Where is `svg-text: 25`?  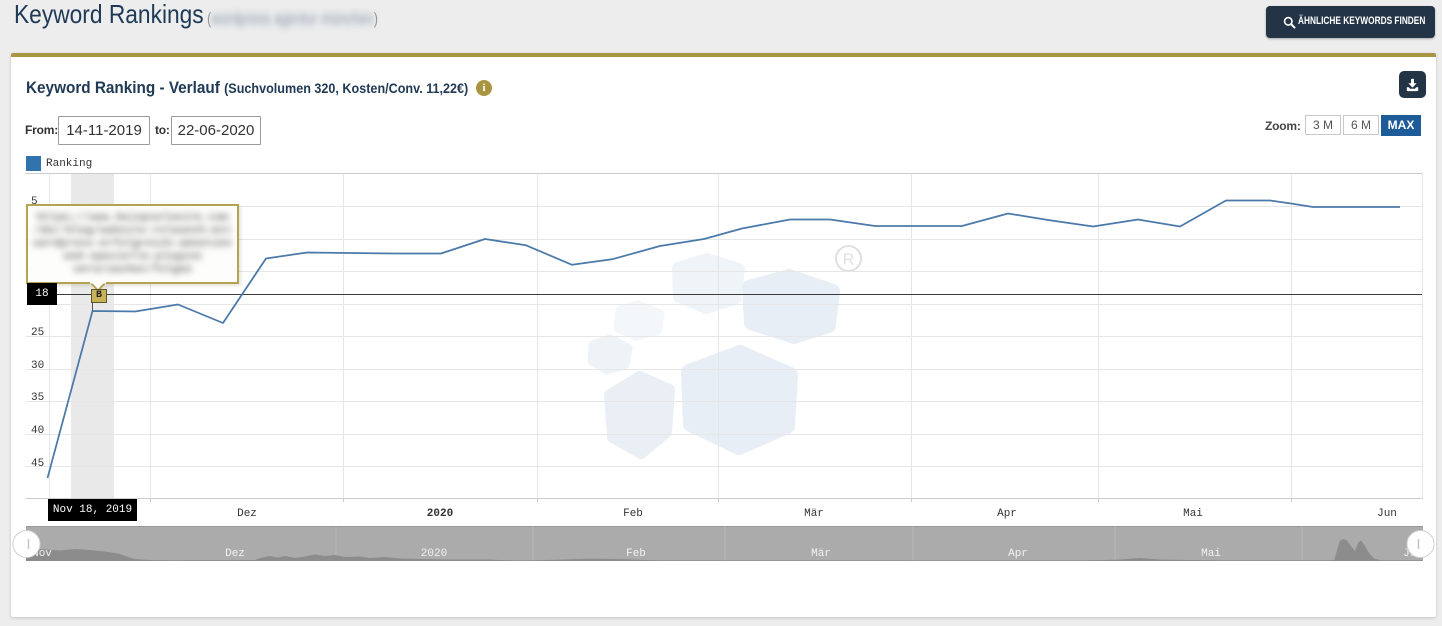 svg-text: 25 is located at coordinates (37, 333).